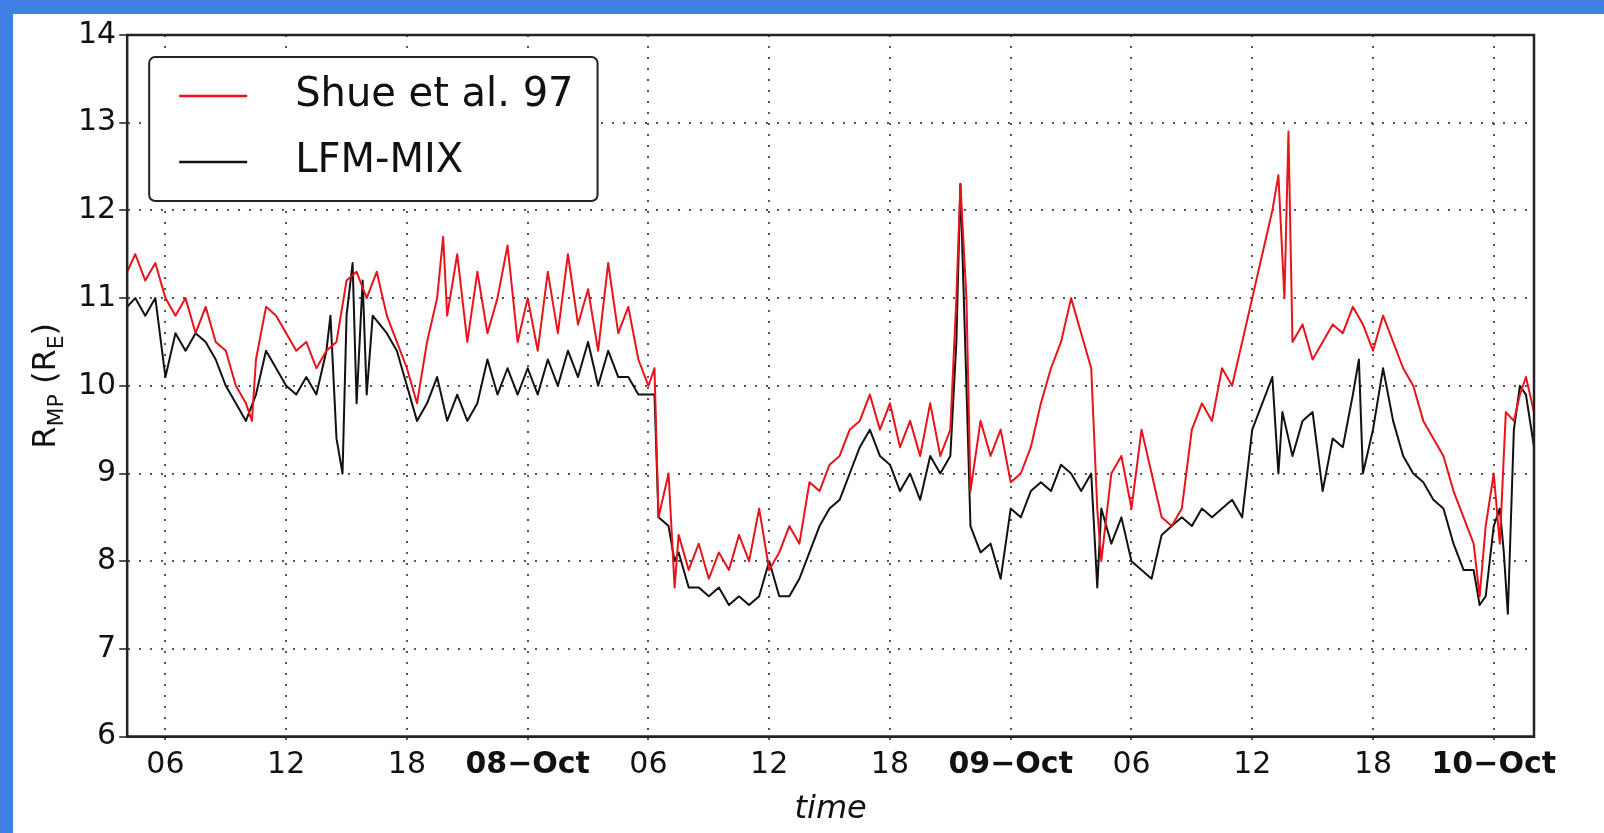 Image resolution: width=1604 pixels, height=833 pixels. Describe the element at coordinates (434, 92) in the screenshot. I see `legend-label: Shue et al. 97` at that location.